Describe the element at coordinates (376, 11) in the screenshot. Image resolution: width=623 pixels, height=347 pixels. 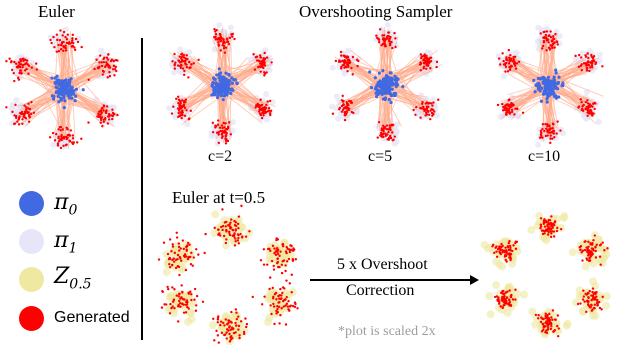
I see `overshooting-title: Overshooting Sampler` at that location.